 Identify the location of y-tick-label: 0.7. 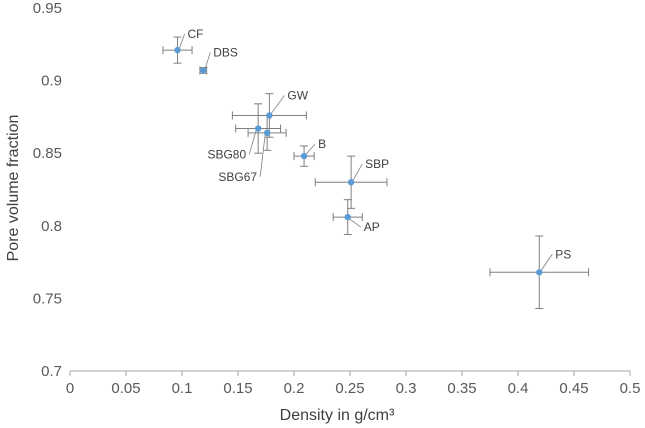
(51, 371).